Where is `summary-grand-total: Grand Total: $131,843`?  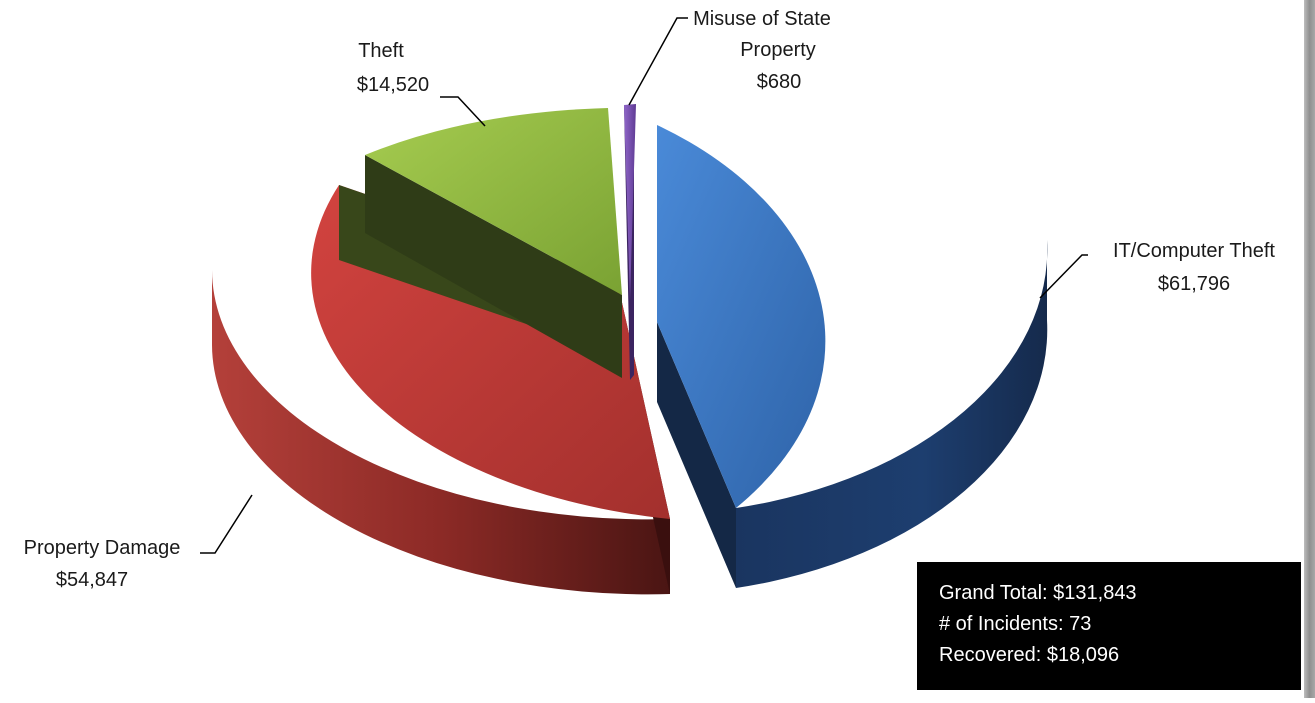 summary-grand-total: Grand Total: $131,843 is located at coordinates (1038, 593).